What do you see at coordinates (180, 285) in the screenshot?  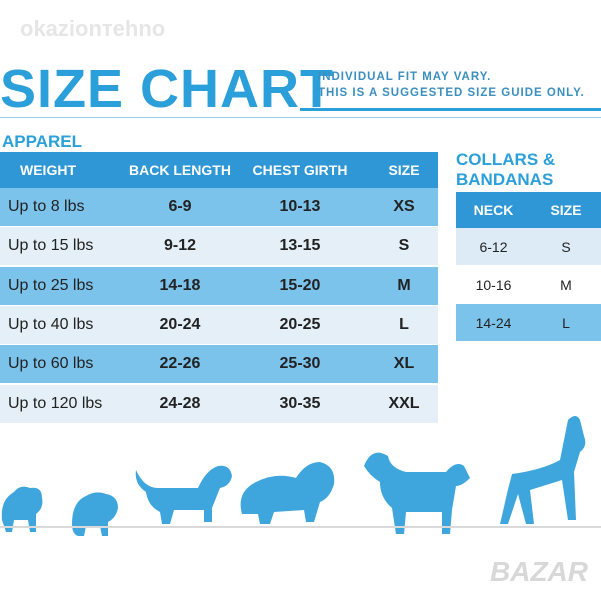 I see `table-cell: 14-18` at bounding box center [180, 285].